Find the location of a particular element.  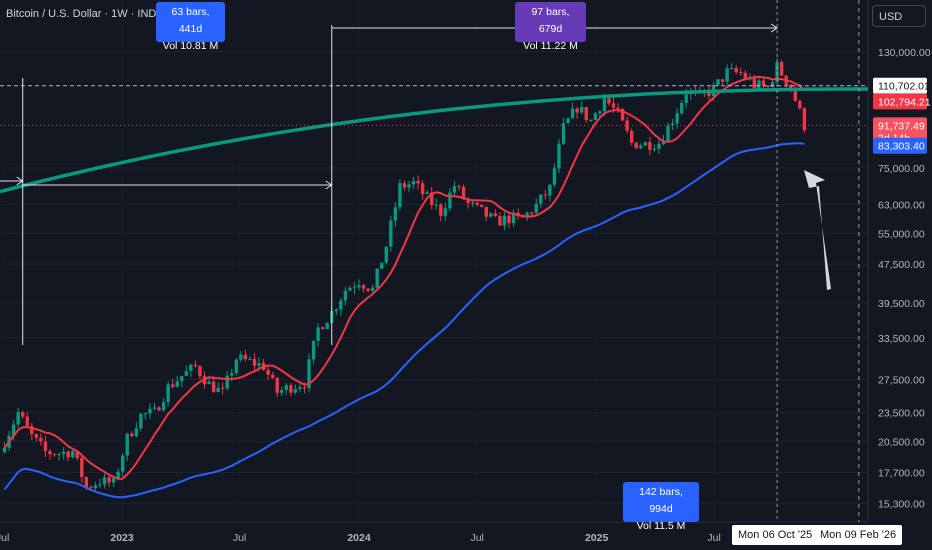

sma200-price-tag: 83,303.40 is located at coordinates (900, 145).